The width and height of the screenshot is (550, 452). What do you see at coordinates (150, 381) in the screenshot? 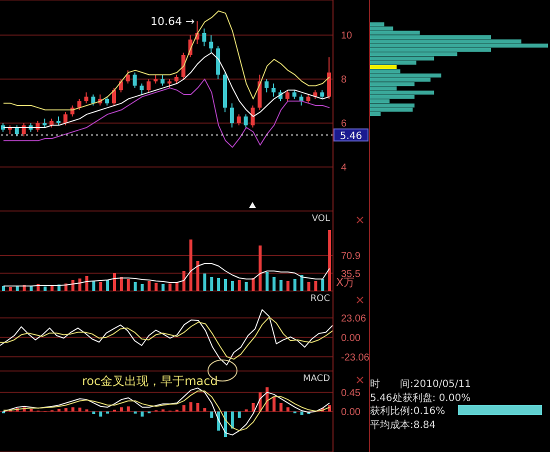
I see `annotation: roc金叉出现，早于macd` at bounding box center [150, 381].